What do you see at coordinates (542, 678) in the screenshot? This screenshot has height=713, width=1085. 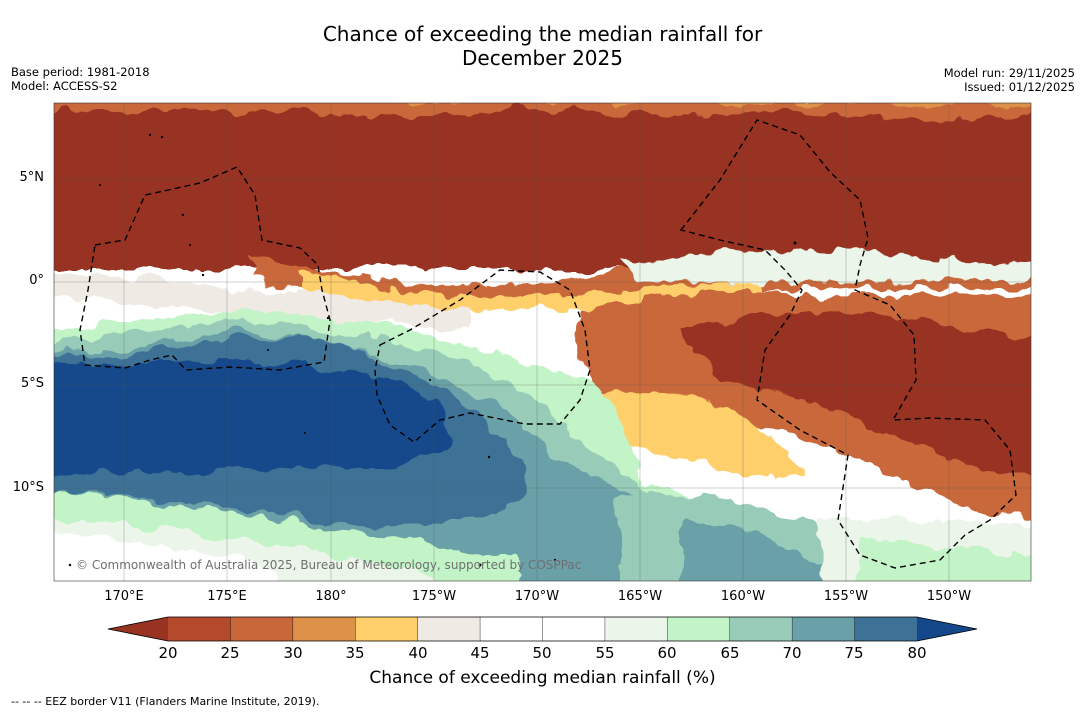 I see `colorbar-title: Chance of exceeding median rainfall (%)` at bounding box center [542, 678].